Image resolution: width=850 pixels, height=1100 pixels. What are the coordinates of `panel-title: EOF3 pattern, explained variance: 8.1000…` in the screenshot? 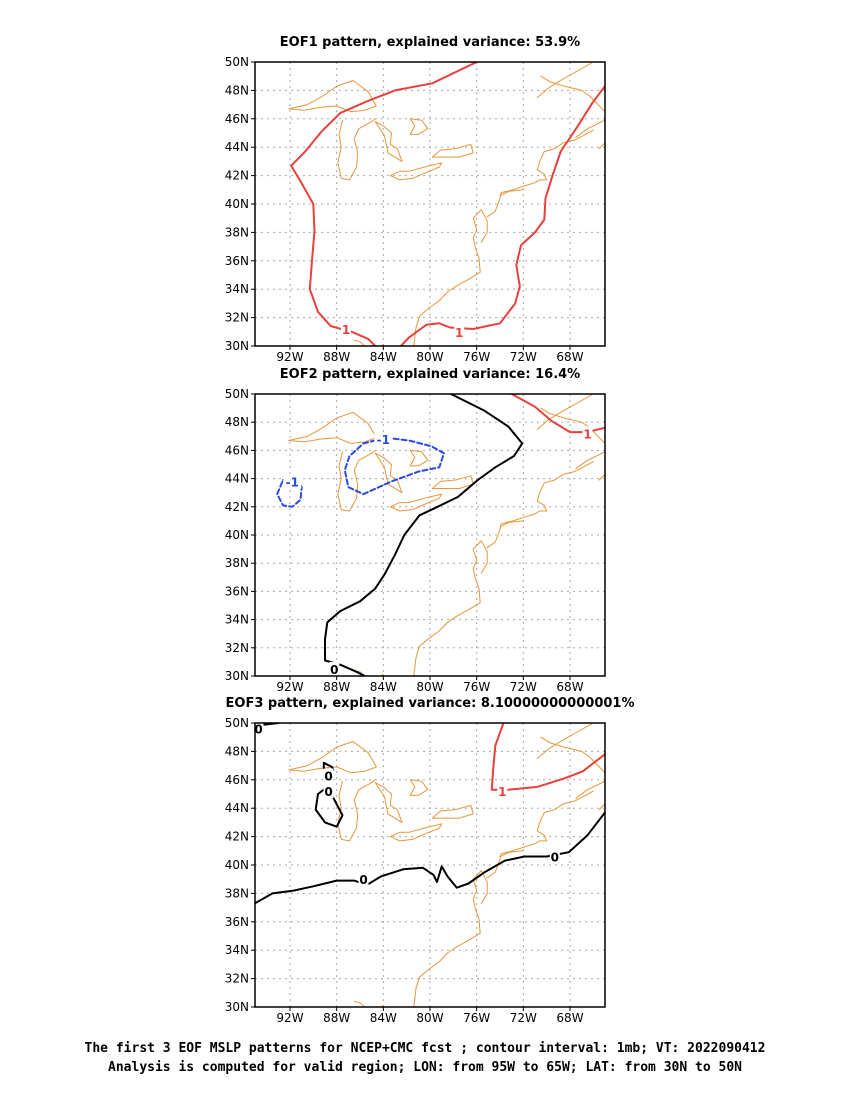 It's located at (430, 703).